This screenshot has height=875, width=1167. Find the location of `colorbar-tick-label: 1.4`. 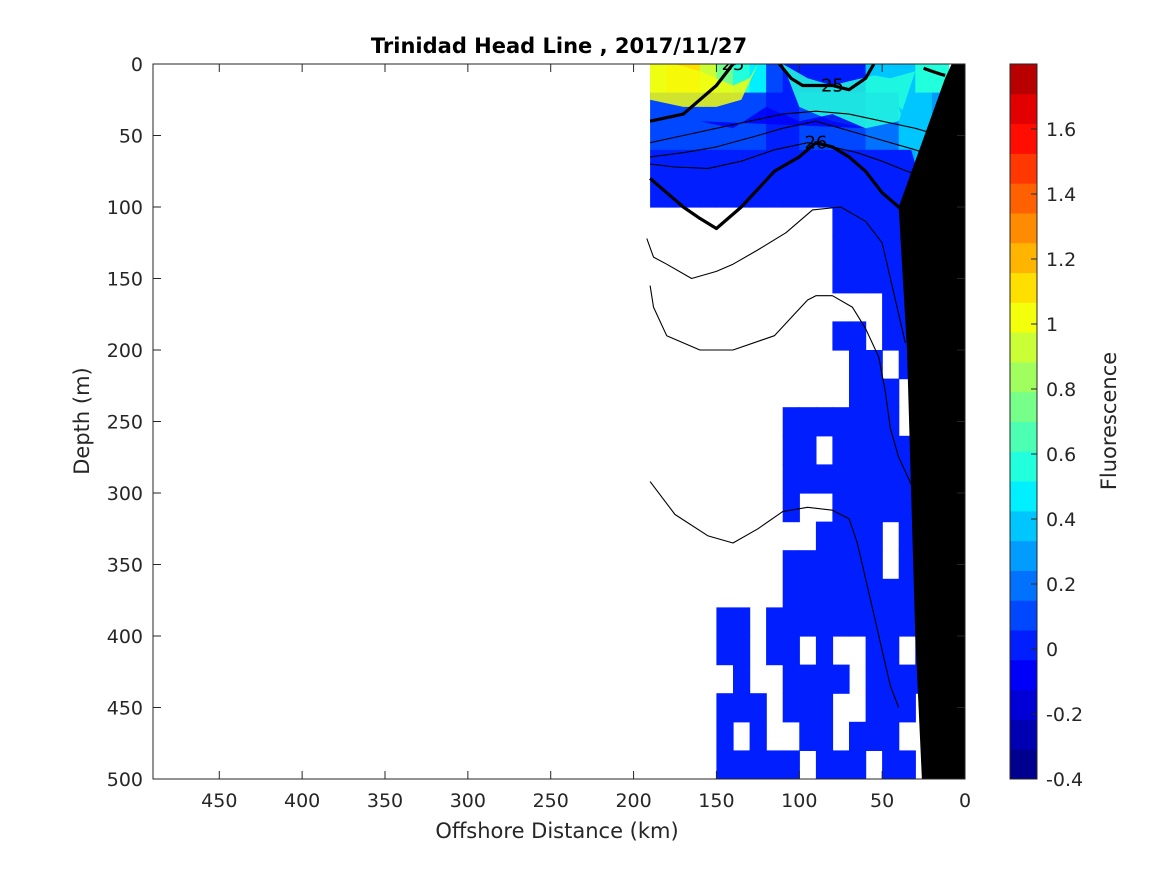

colorbar-tick-label: 1.4 is located at coordinates (1061, 195).